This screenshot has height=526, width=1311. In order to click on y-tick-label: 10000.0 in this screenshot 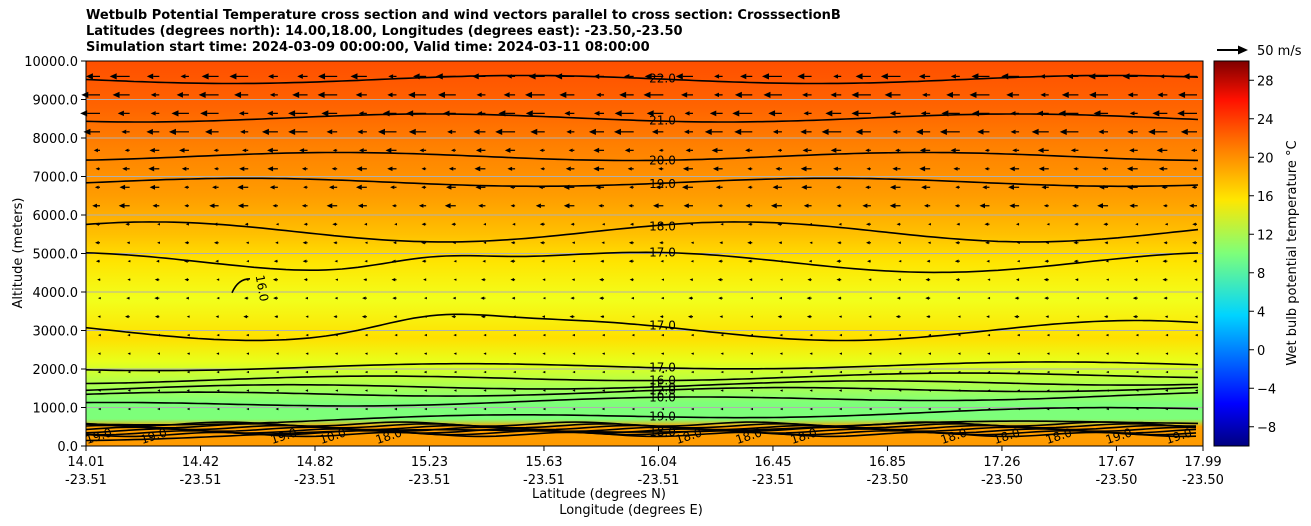, I will do `click(51, 62)`.